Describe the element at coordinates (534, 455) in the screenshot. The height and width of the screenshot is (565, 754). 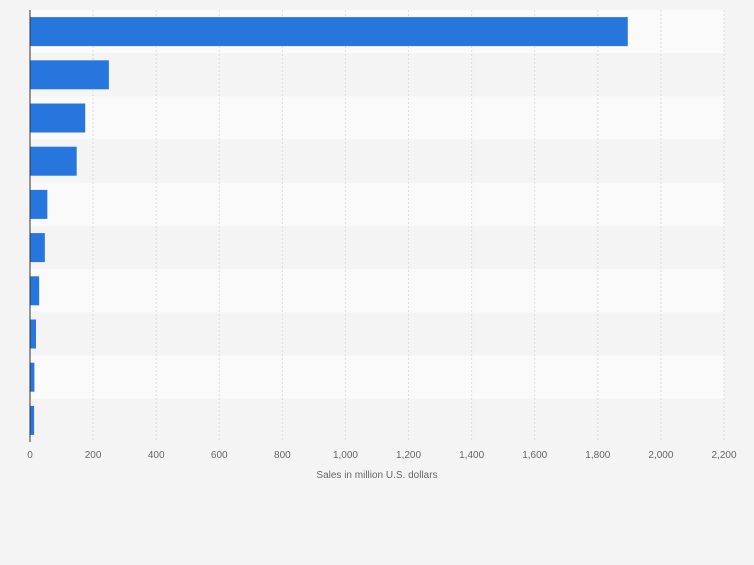
I see `x-tick-label: 1,600` at that location.